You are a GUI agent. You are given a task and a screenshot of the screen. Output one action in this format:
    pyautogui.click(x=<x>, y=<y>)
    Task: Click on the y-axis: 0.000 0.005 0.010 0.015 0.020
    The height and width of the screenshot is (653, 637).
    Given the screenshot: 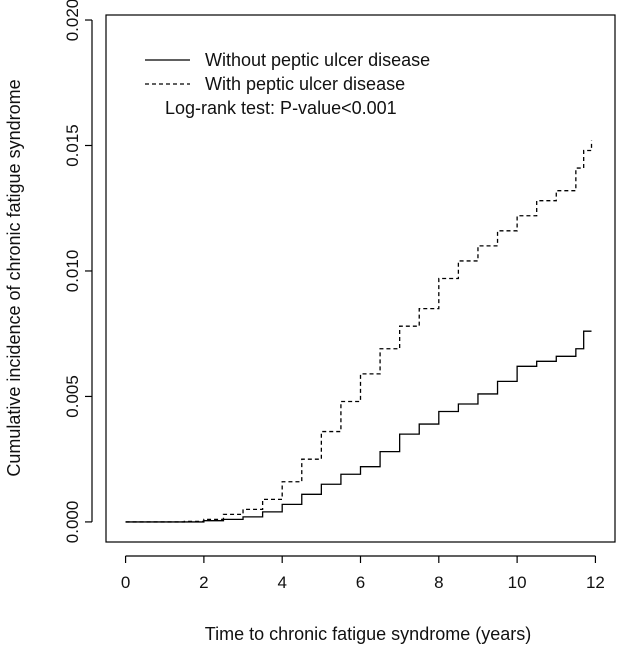 What is the action you would take?
    pyautogui.click(x=78, y=272)
    